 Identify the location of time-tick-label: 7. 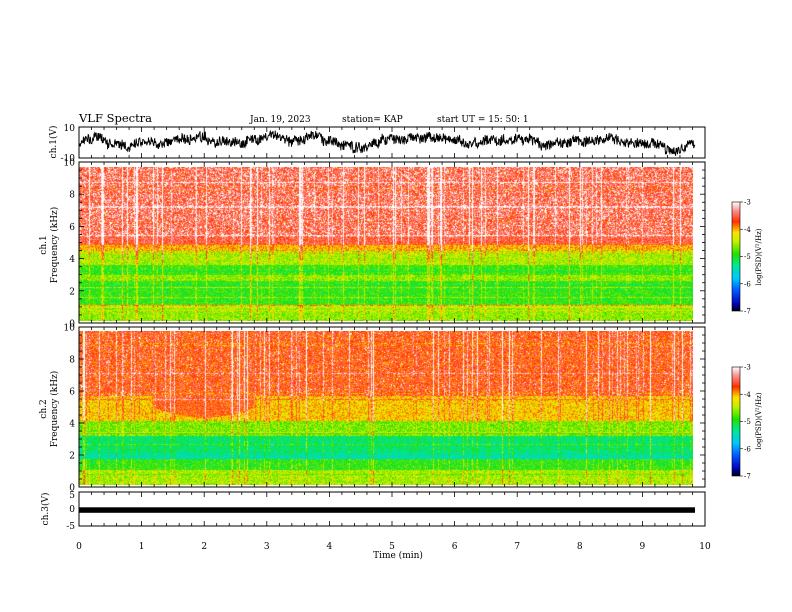
(517, 547).